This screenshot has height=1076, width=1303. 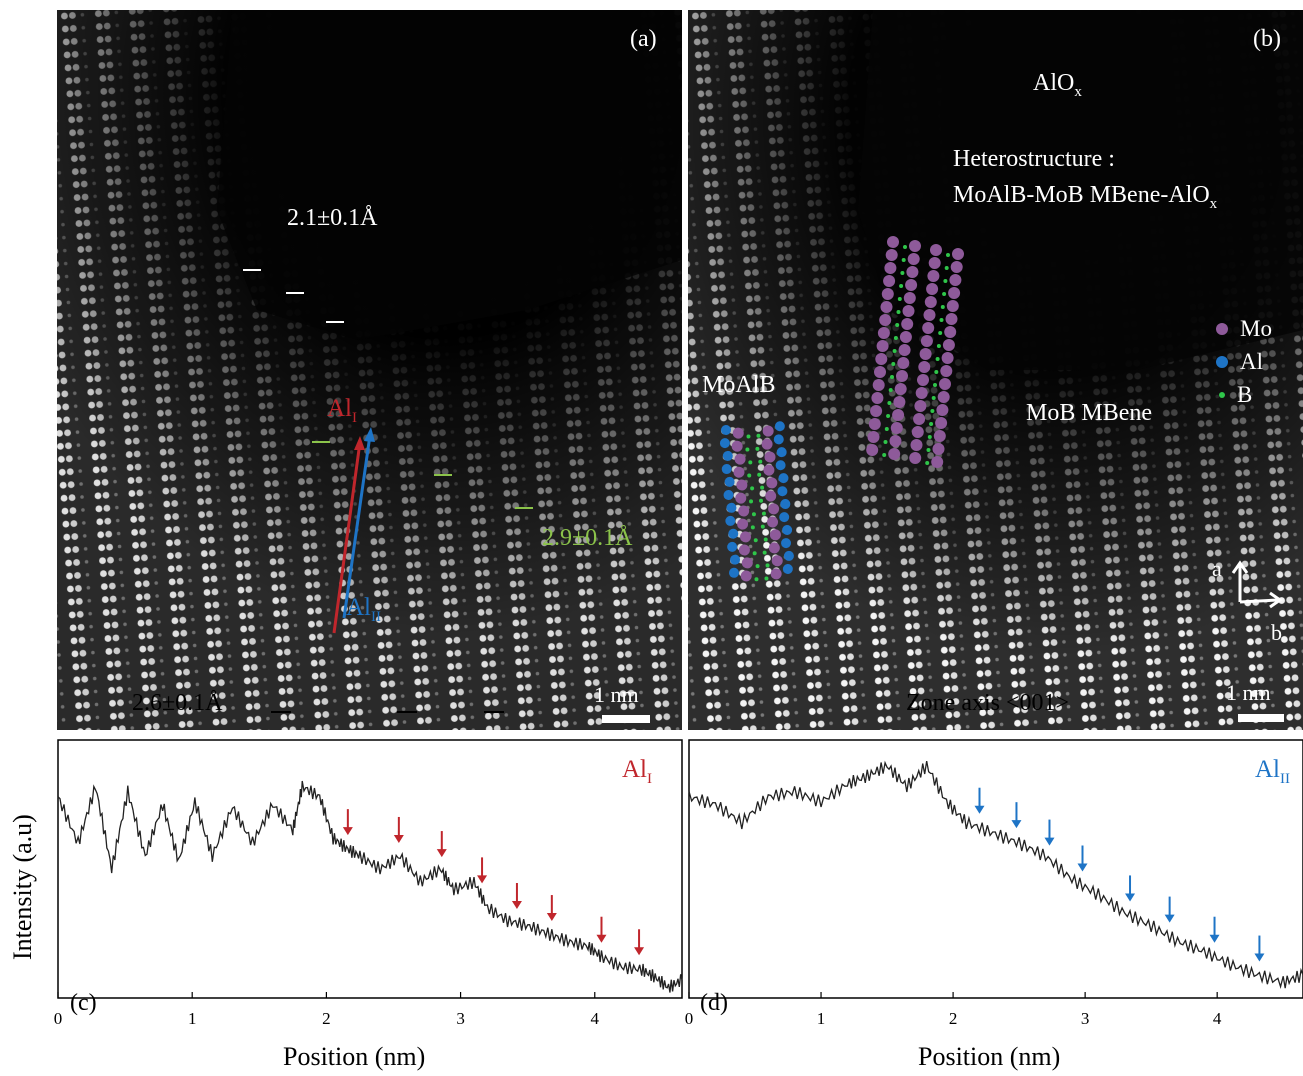 What do you see at coordinates (1222, 394) in the screenshot?
I see `legend-swatch-b` at bounding box center [1222, 394].